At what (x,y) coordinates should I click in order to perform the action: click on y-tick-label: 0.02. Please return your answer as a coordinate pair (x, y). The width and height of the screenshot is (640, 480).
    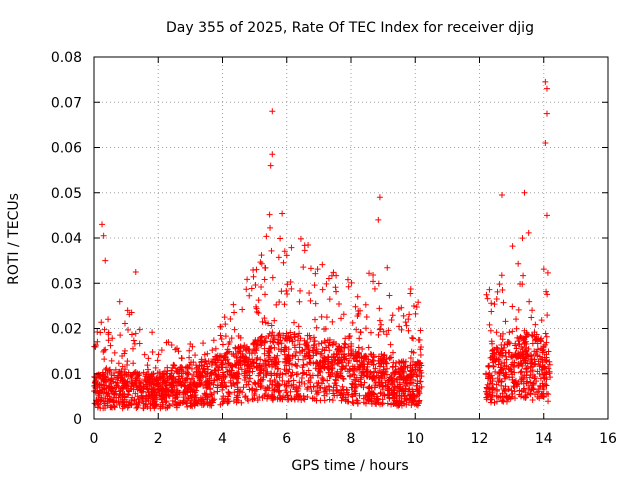
    Looking at the image, I should click on (66, 330).